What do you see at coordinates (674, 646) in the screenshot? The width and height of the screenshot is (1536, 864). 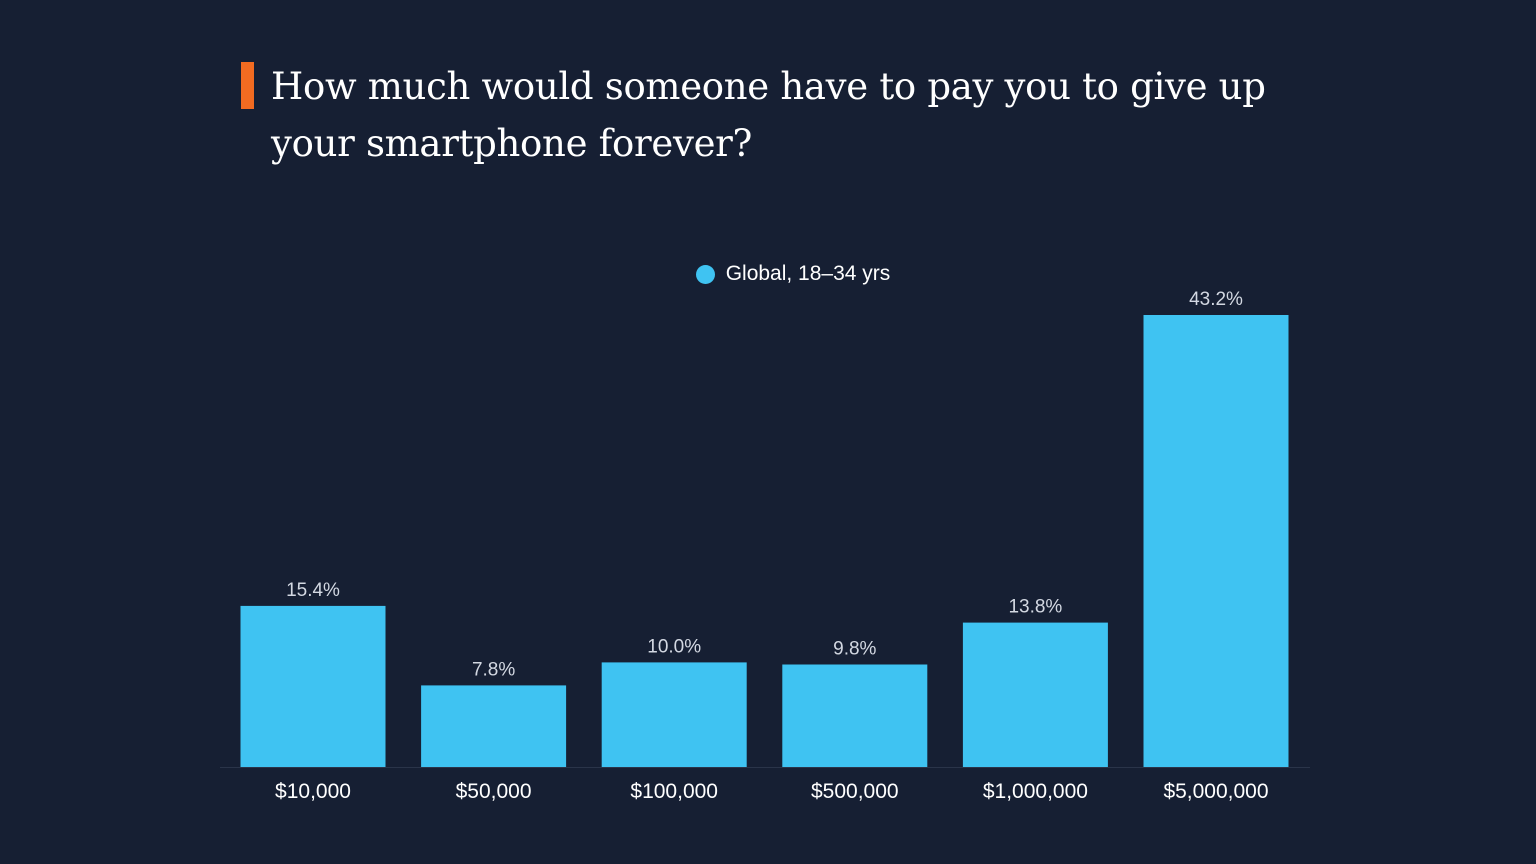 I see `data-label-2: 10.0%` at bounding box center [674, 646].